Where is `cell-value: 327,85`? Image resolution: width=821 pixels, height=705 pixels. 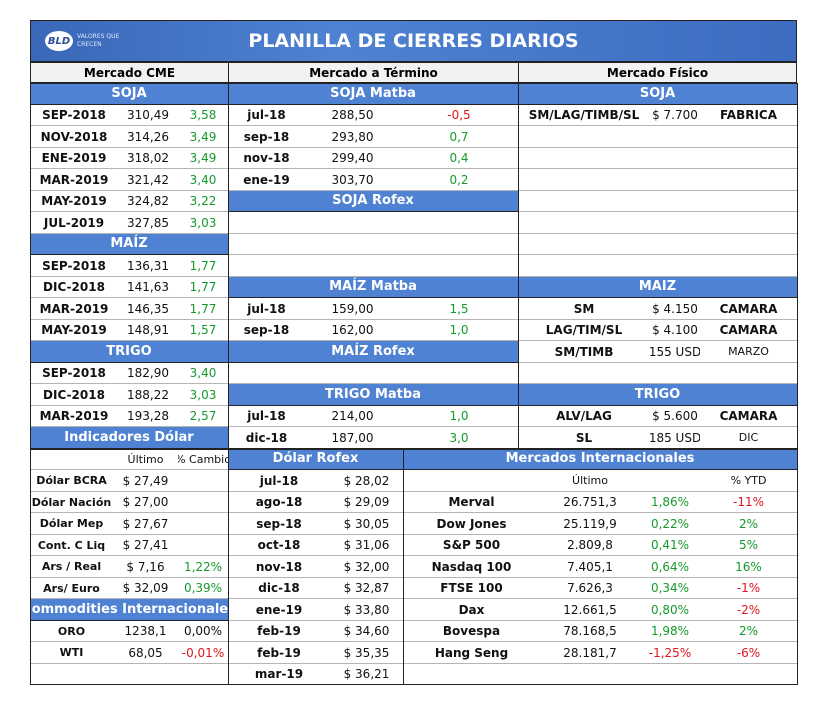
cell-value: 327,85 is located at coordinates (148, 222).